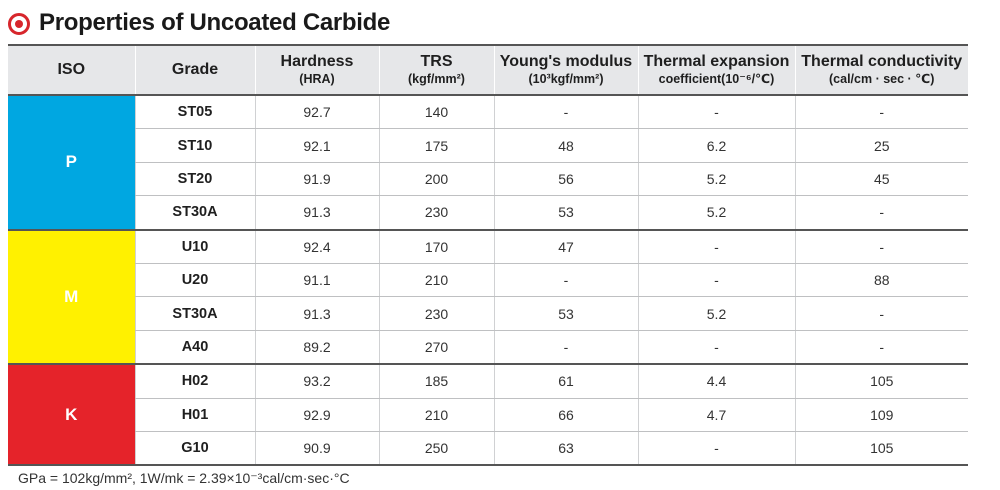 This screenshot has width=1000, height=490. I want to click on trs-cell: 250, so click(436, 449).